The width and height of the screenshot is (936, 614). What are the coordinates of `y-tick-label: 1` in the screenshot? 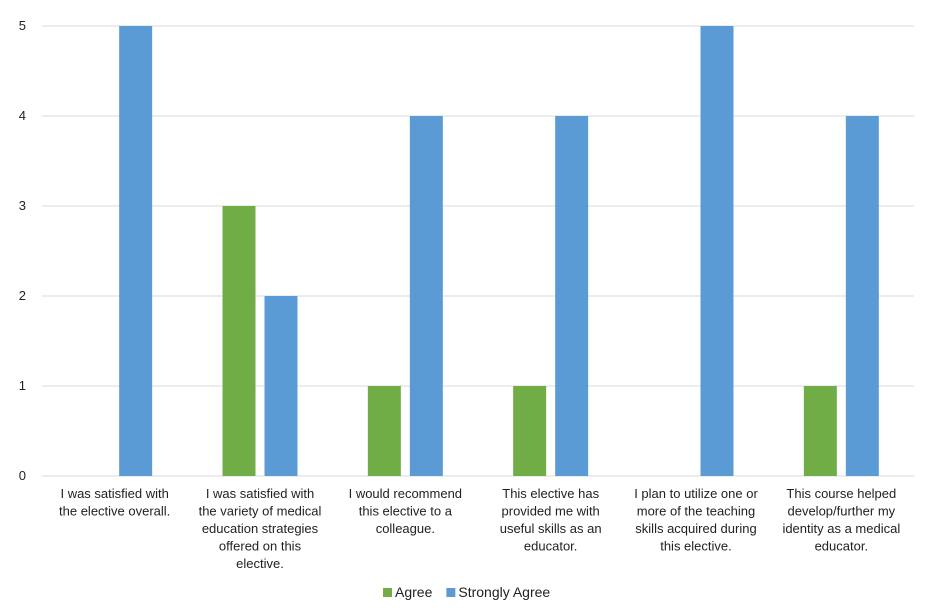 It's located at (22, 385).